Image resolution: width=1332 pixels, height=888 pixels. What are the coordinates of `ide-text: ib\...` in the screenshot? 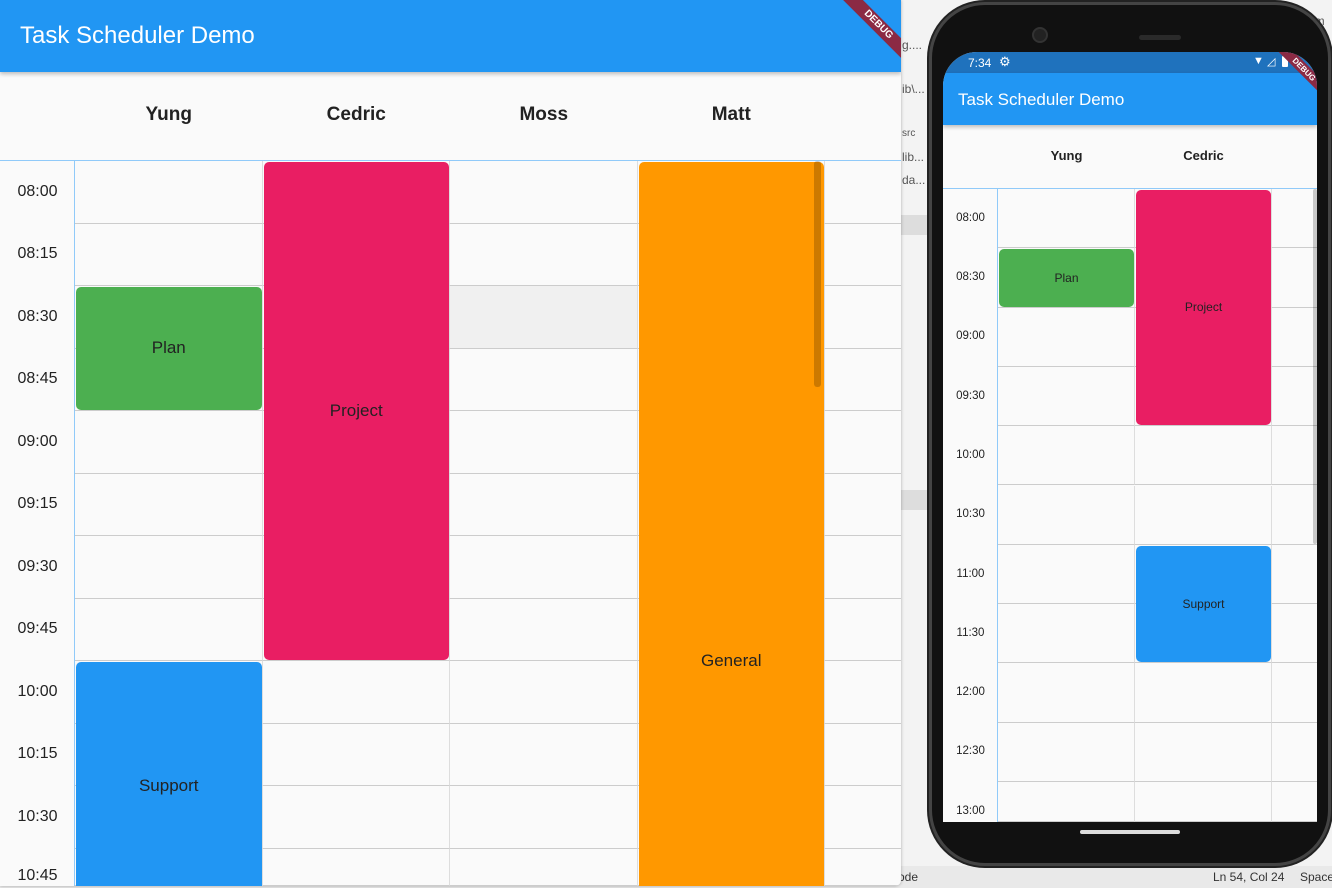 It's located at (913, 89).